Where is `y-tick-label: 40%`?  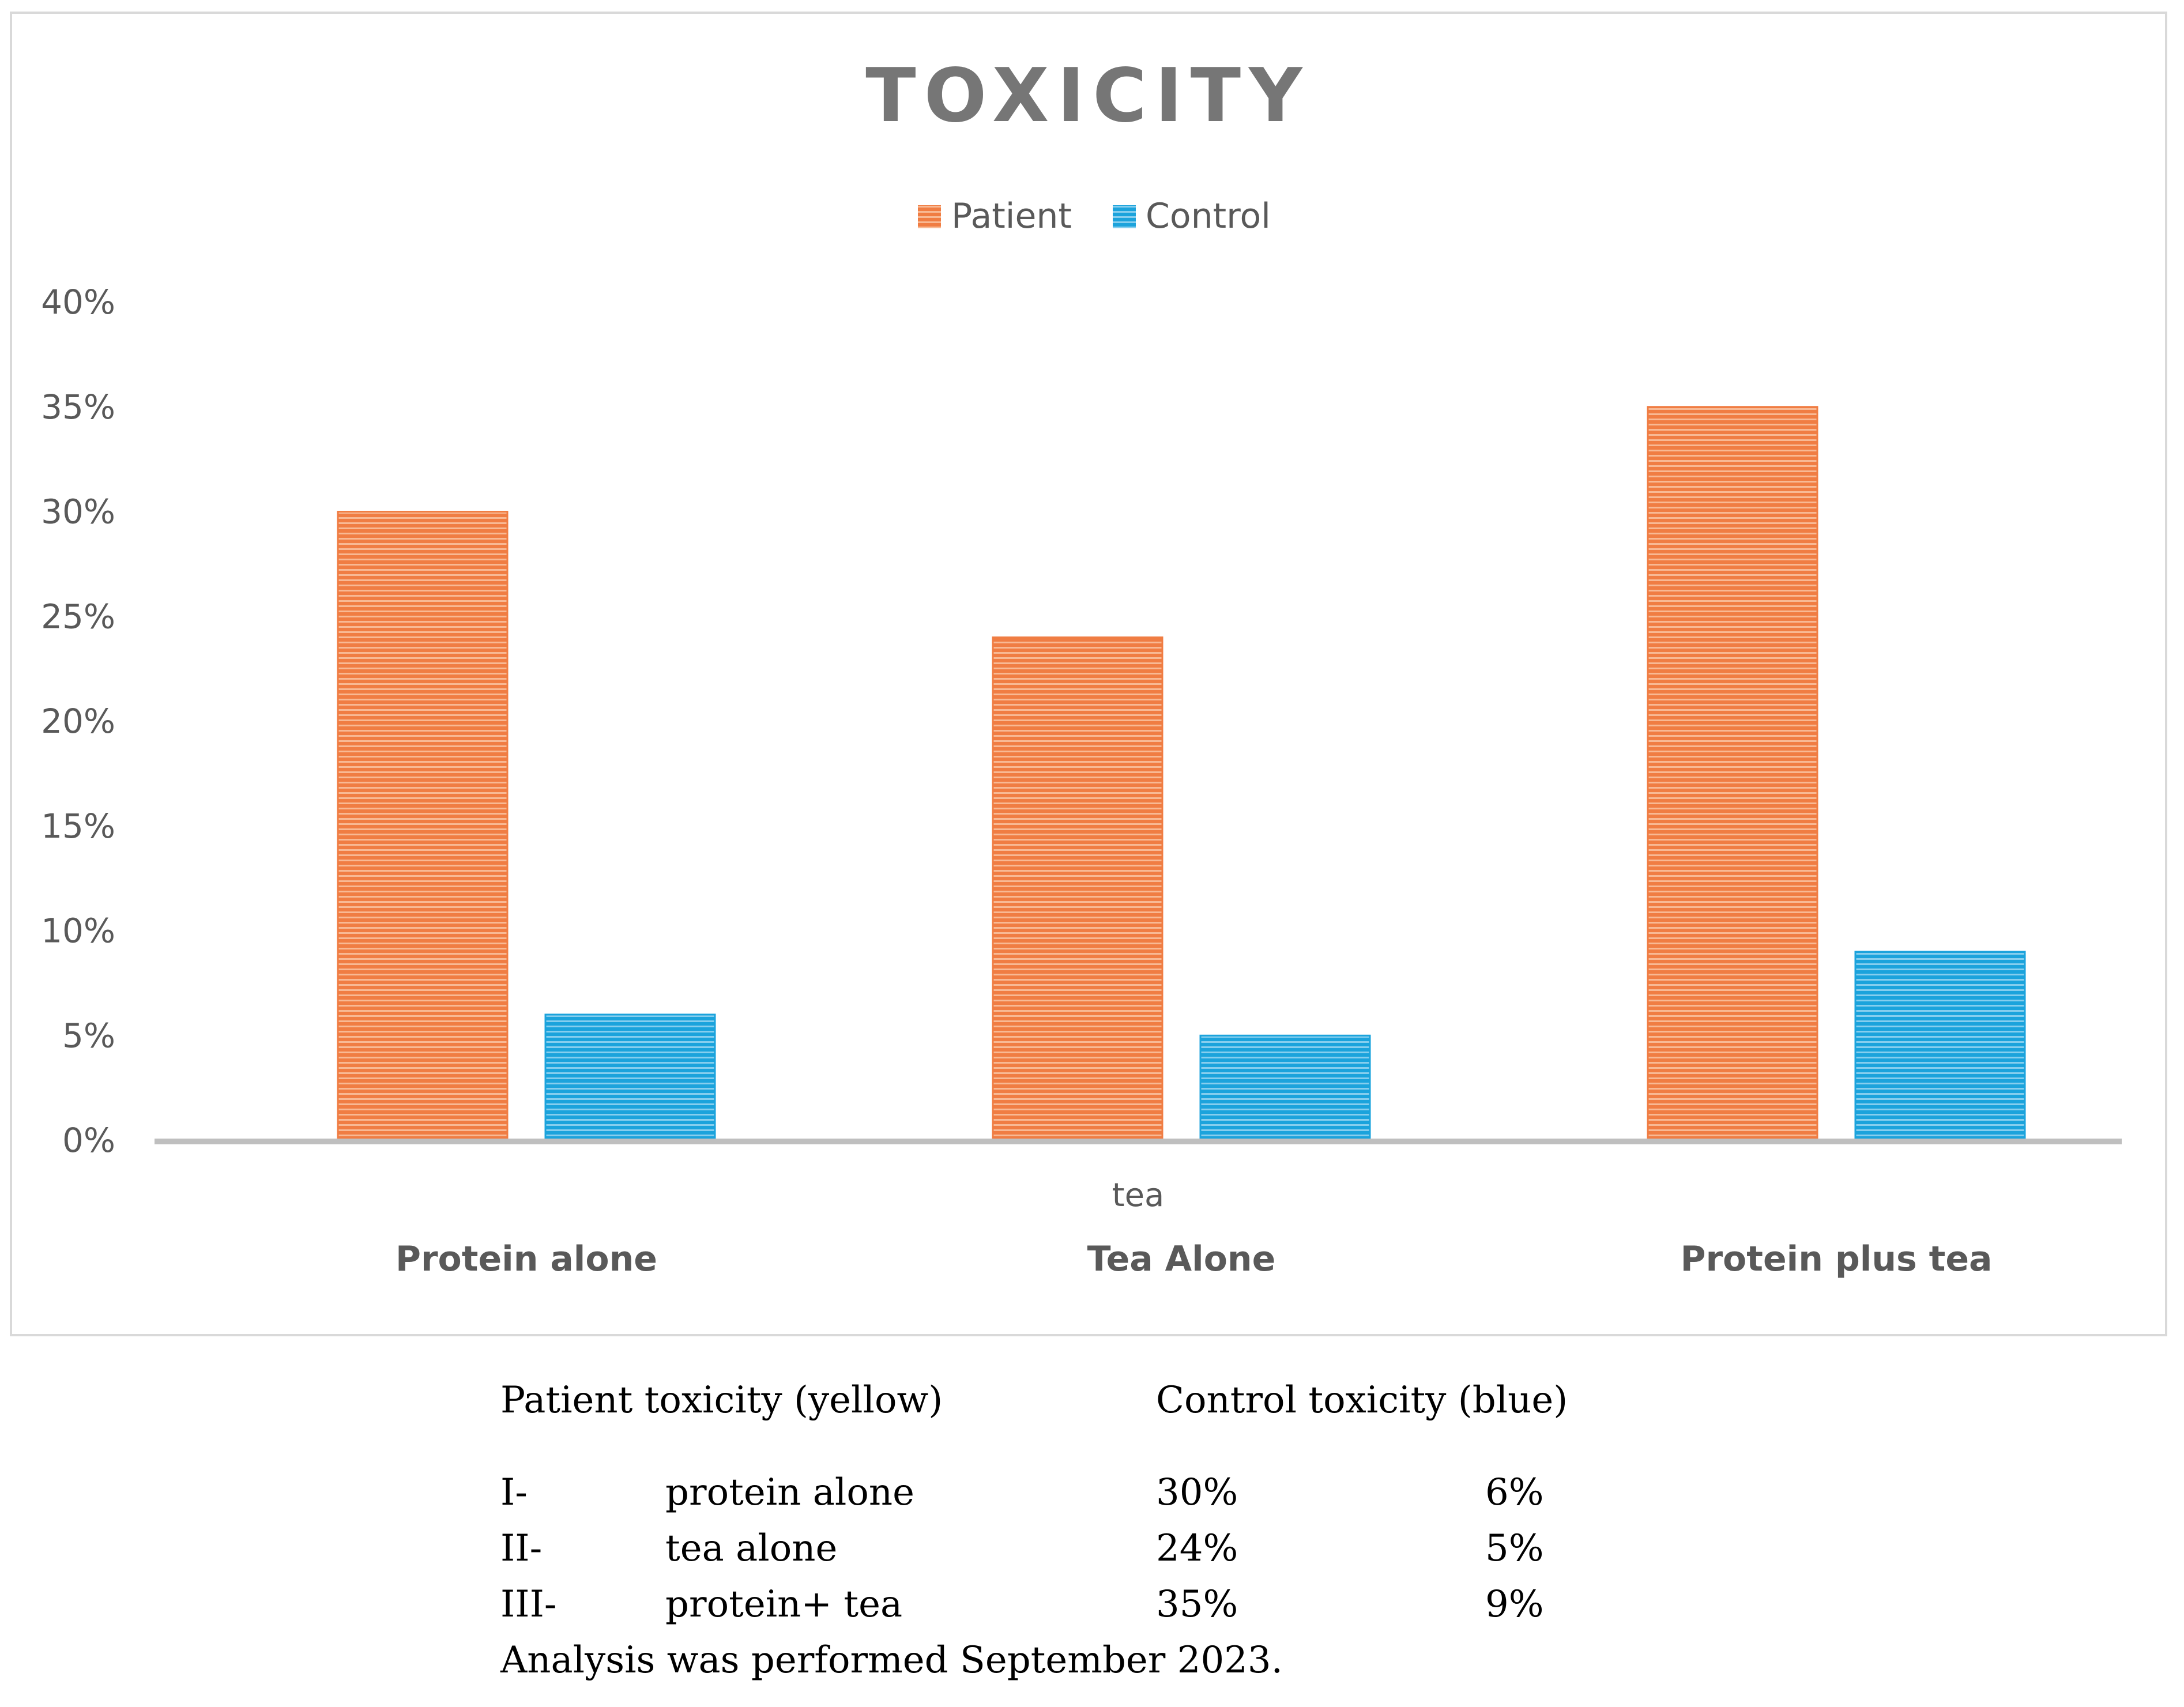 y-tick-label: 40% is located at coordinates (78, 302).